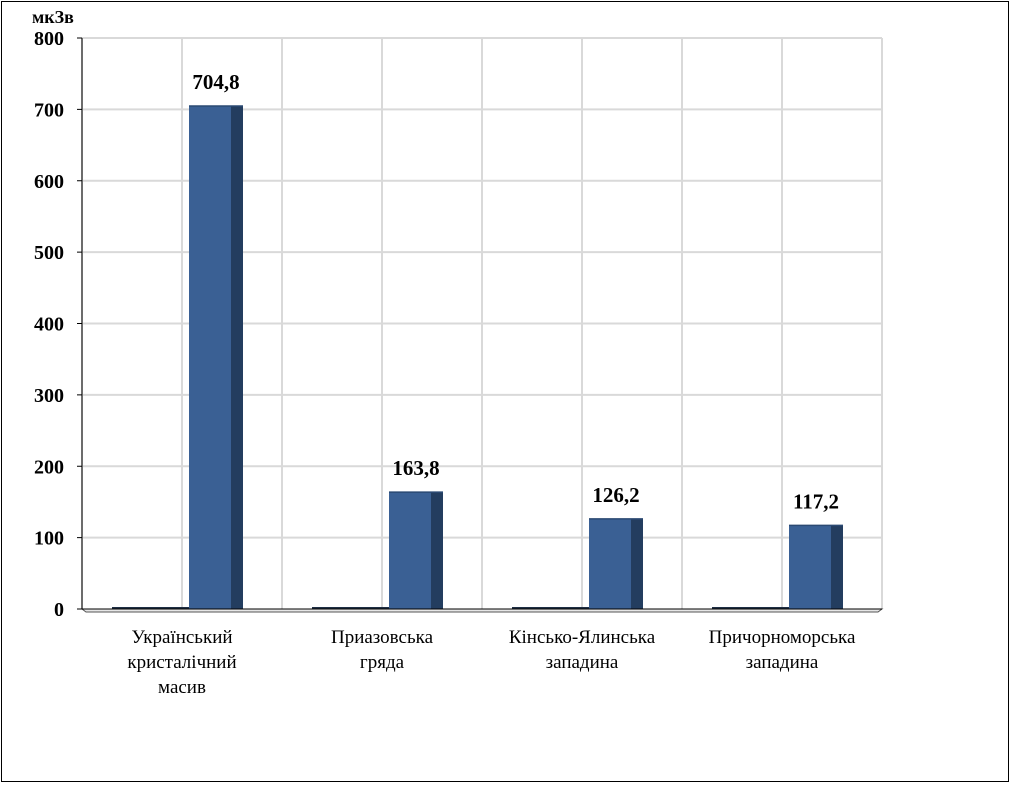 This screenshot has height=785, width=1012. I want to click on x-category-label-line: кристалічний, so click(181, 662).